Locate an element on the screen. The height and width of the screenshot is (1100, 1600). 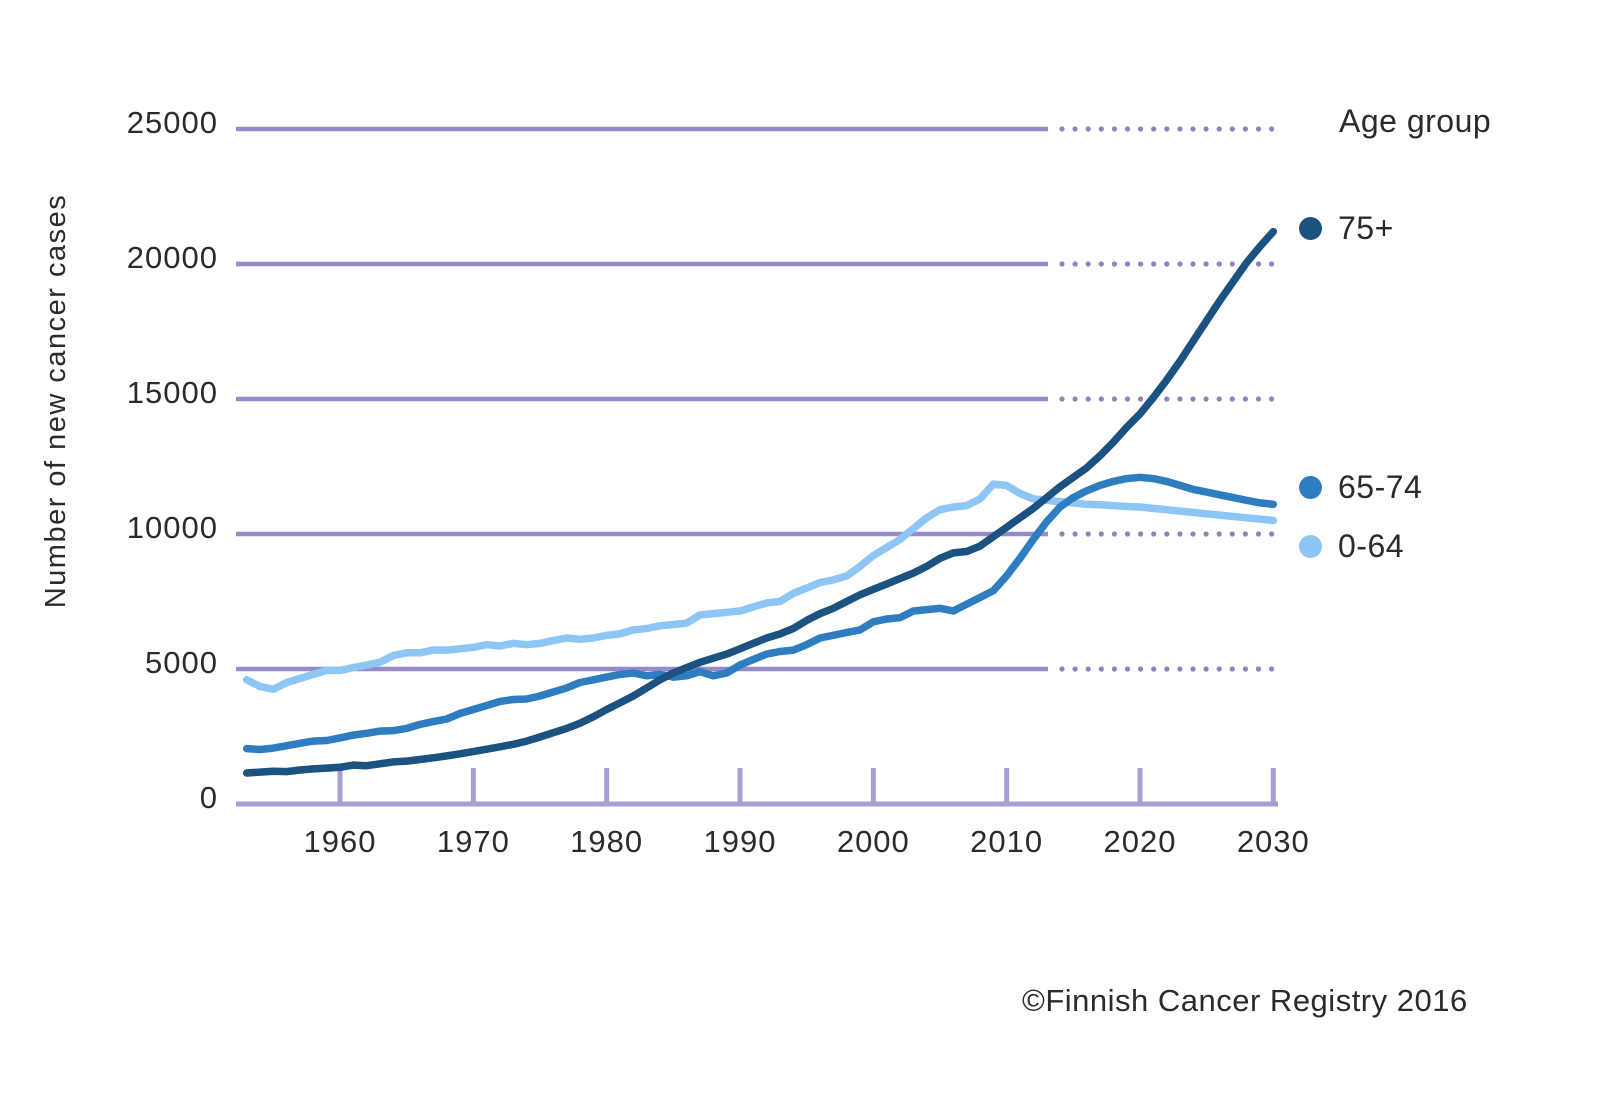
legend-item-0-64: 0-64 is located at coordinates (1351, 546).